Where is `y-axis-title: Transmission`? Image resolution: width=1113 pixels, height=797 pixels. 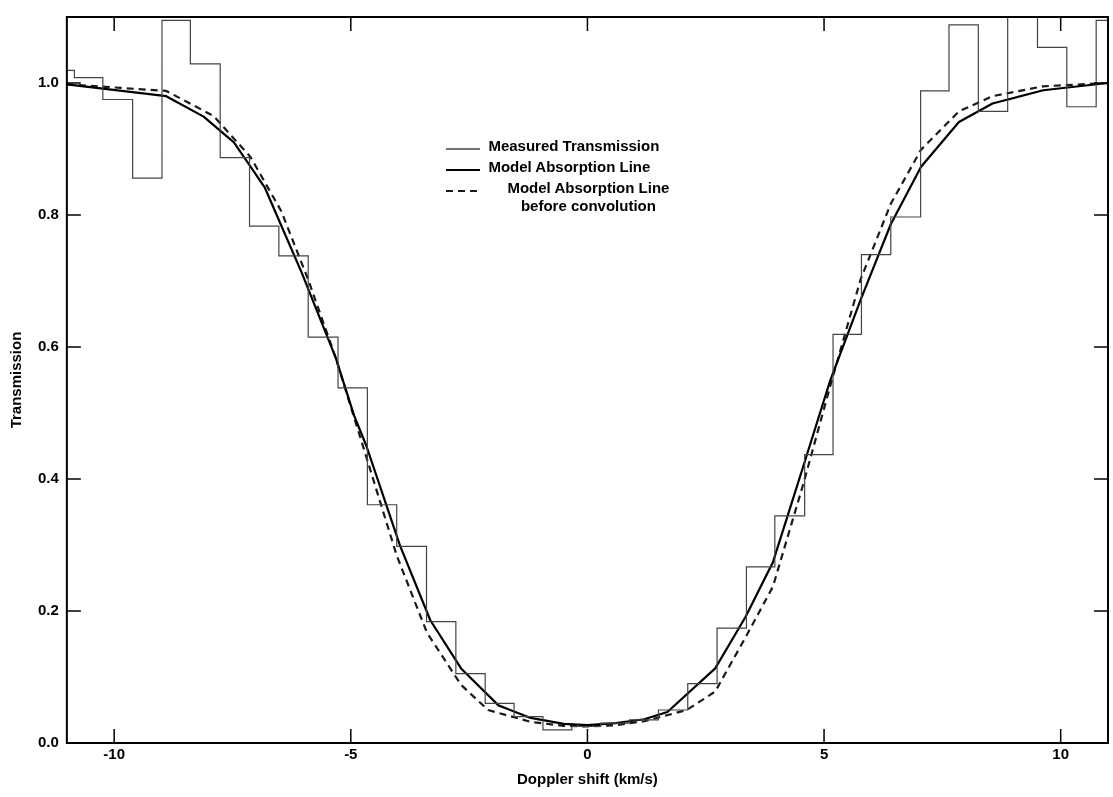 y-axis-title: Transmission is located at coordinates (16, 380).